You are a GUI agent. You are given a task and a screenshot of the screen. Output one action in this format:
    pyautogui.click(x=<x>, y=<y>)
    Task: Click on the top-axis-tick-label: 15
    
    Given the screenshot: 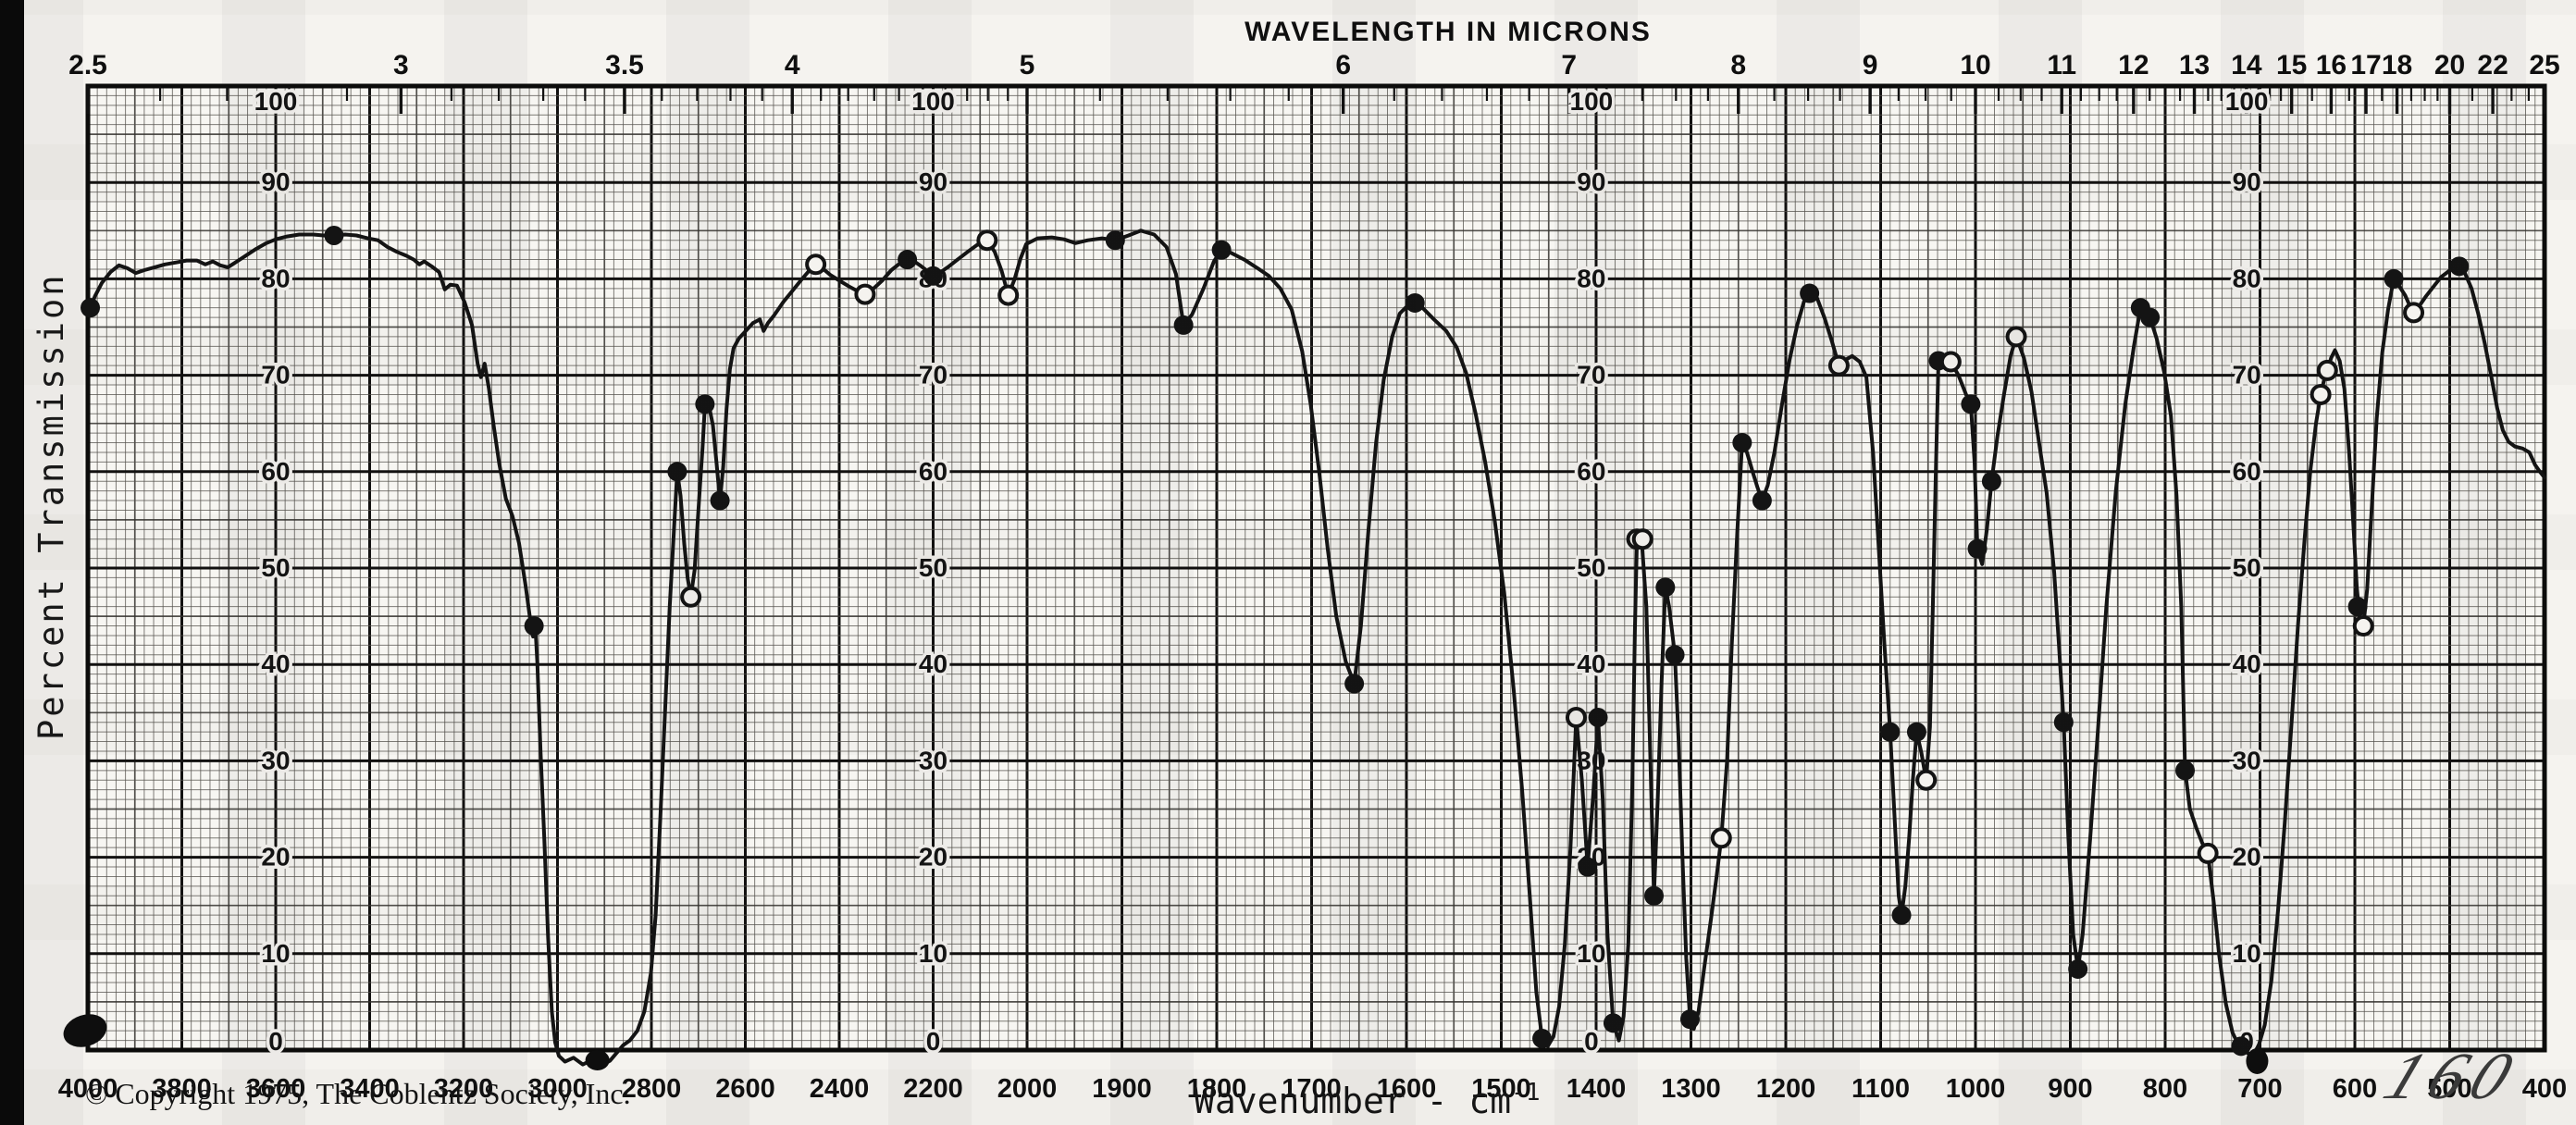 What is the action you would take?
    pyautogui.click(x=2291, y=65)
    